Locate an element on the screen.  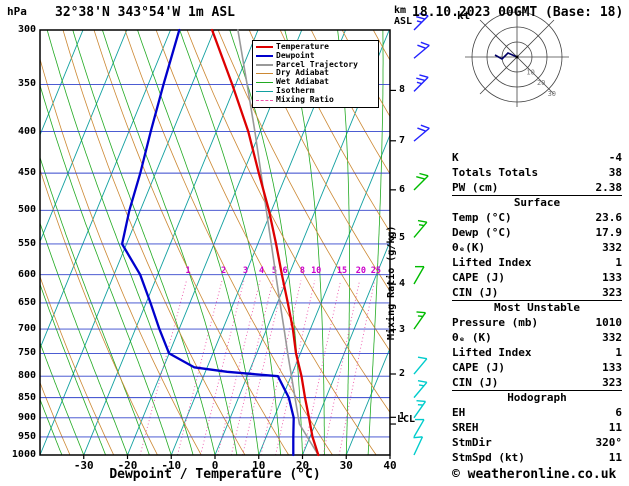
legend-label: Wet Adiabat is located at coordinates (302, 82).